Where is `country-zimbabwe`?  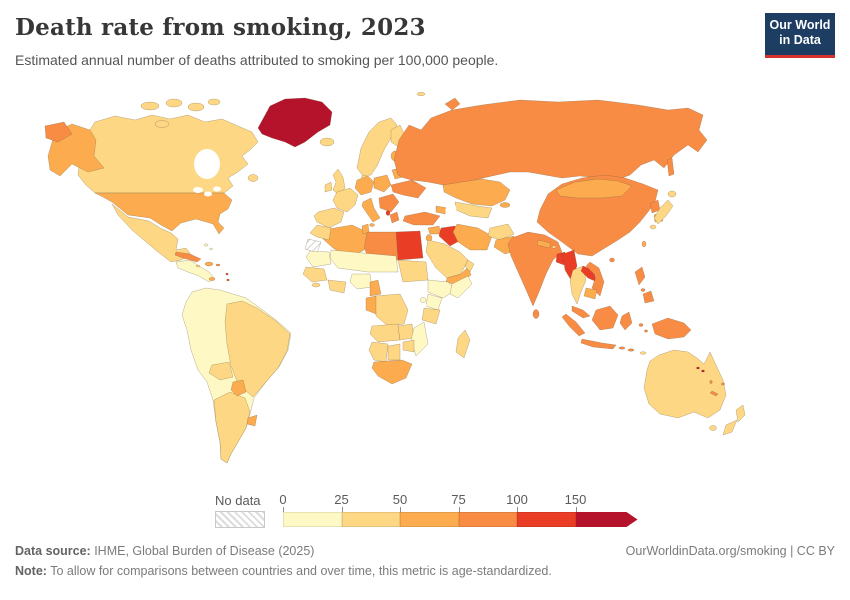 country-zimbabwe is located at coordinates (408, 346).